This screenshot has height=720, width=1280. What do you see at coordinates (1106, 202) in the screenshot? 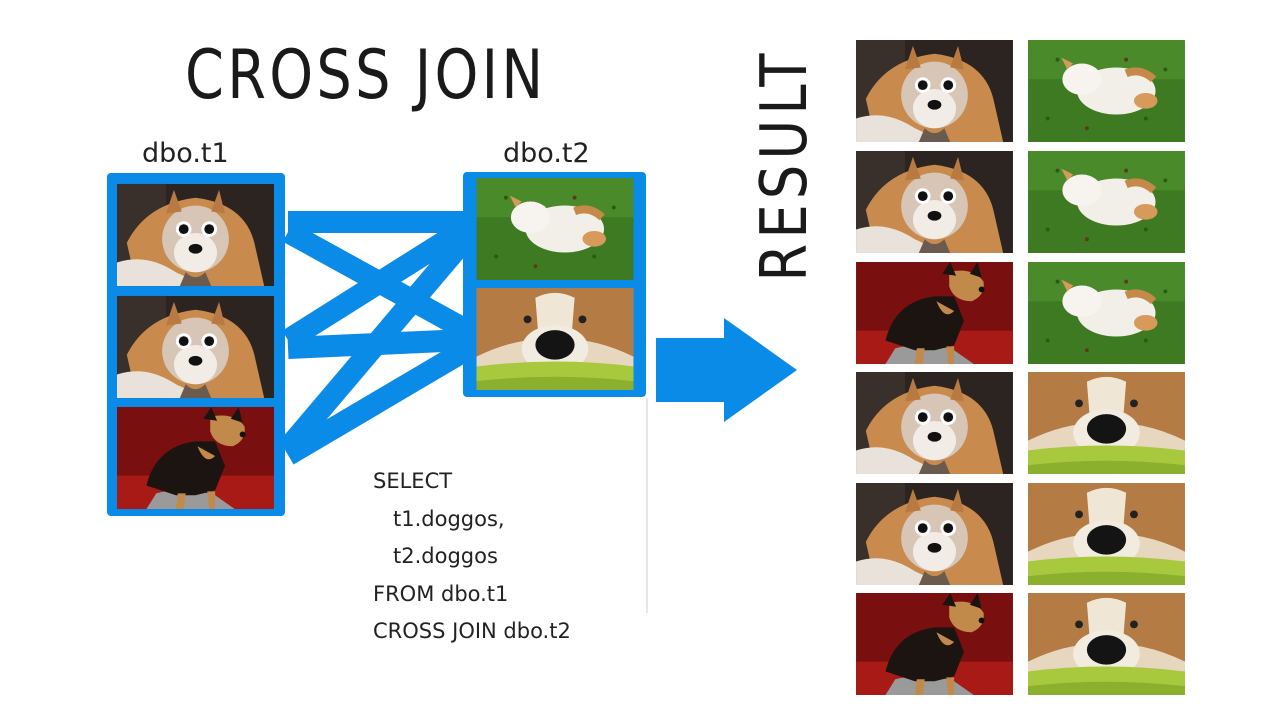
I see `result-row-2-t2` at bounding box center [1106, 202].